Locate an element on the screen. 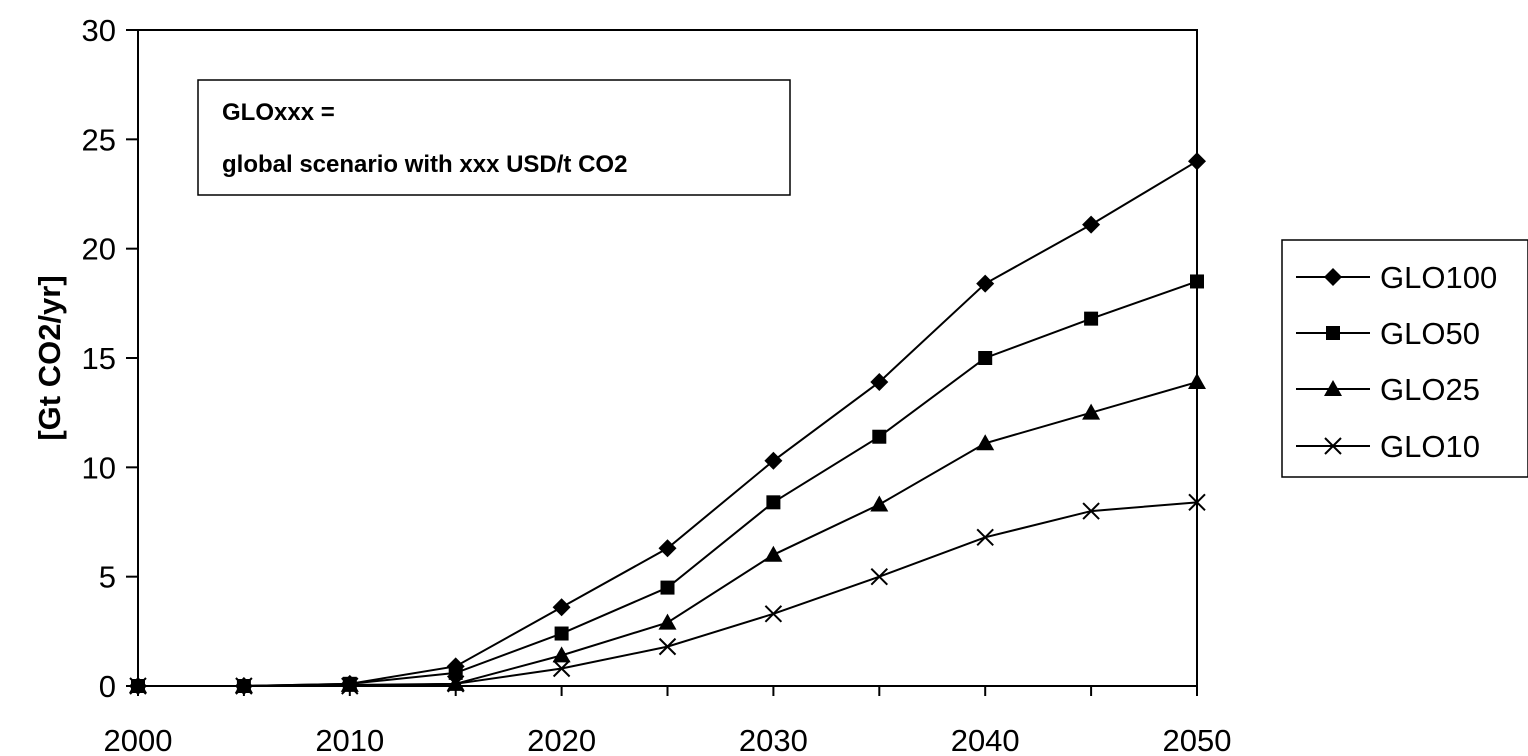 This screenshot has width=1528, height=756. legend-marker-glo100 is located at coordinates (1333, 277).